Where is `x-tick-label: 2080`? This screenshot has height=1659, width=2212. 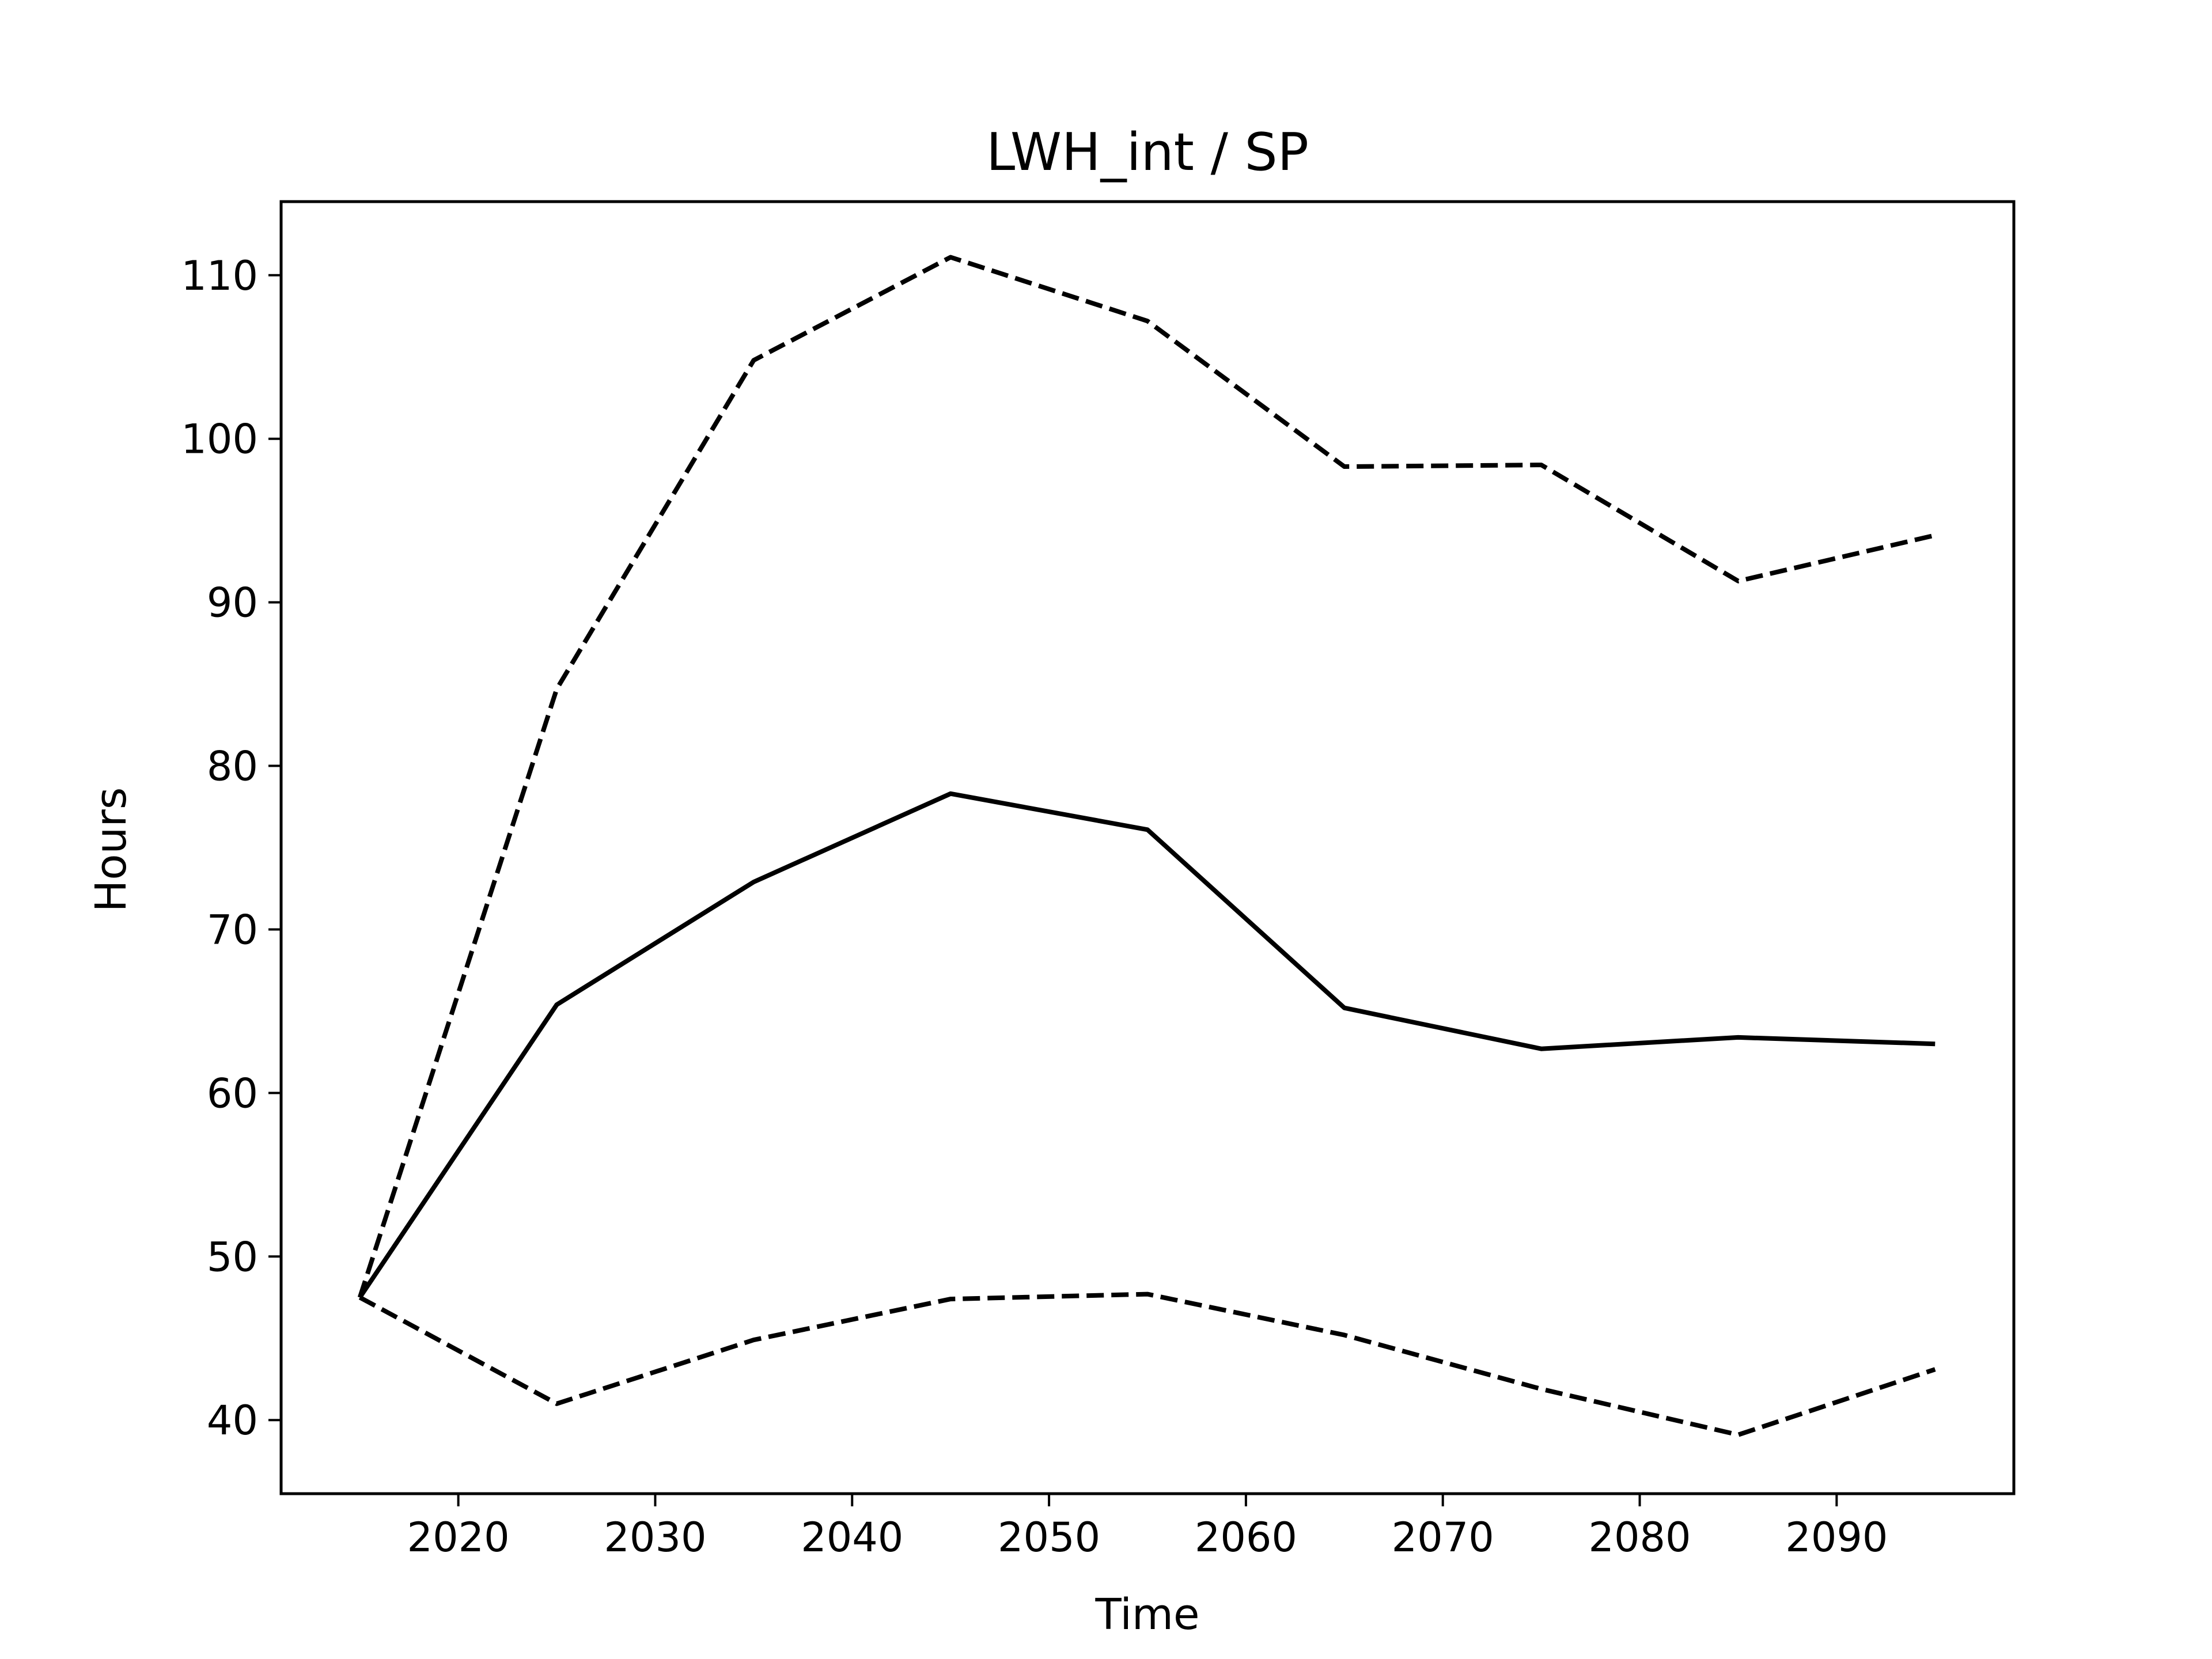 x-tick-label: 2080 is located at coordinates (1639, 1537).